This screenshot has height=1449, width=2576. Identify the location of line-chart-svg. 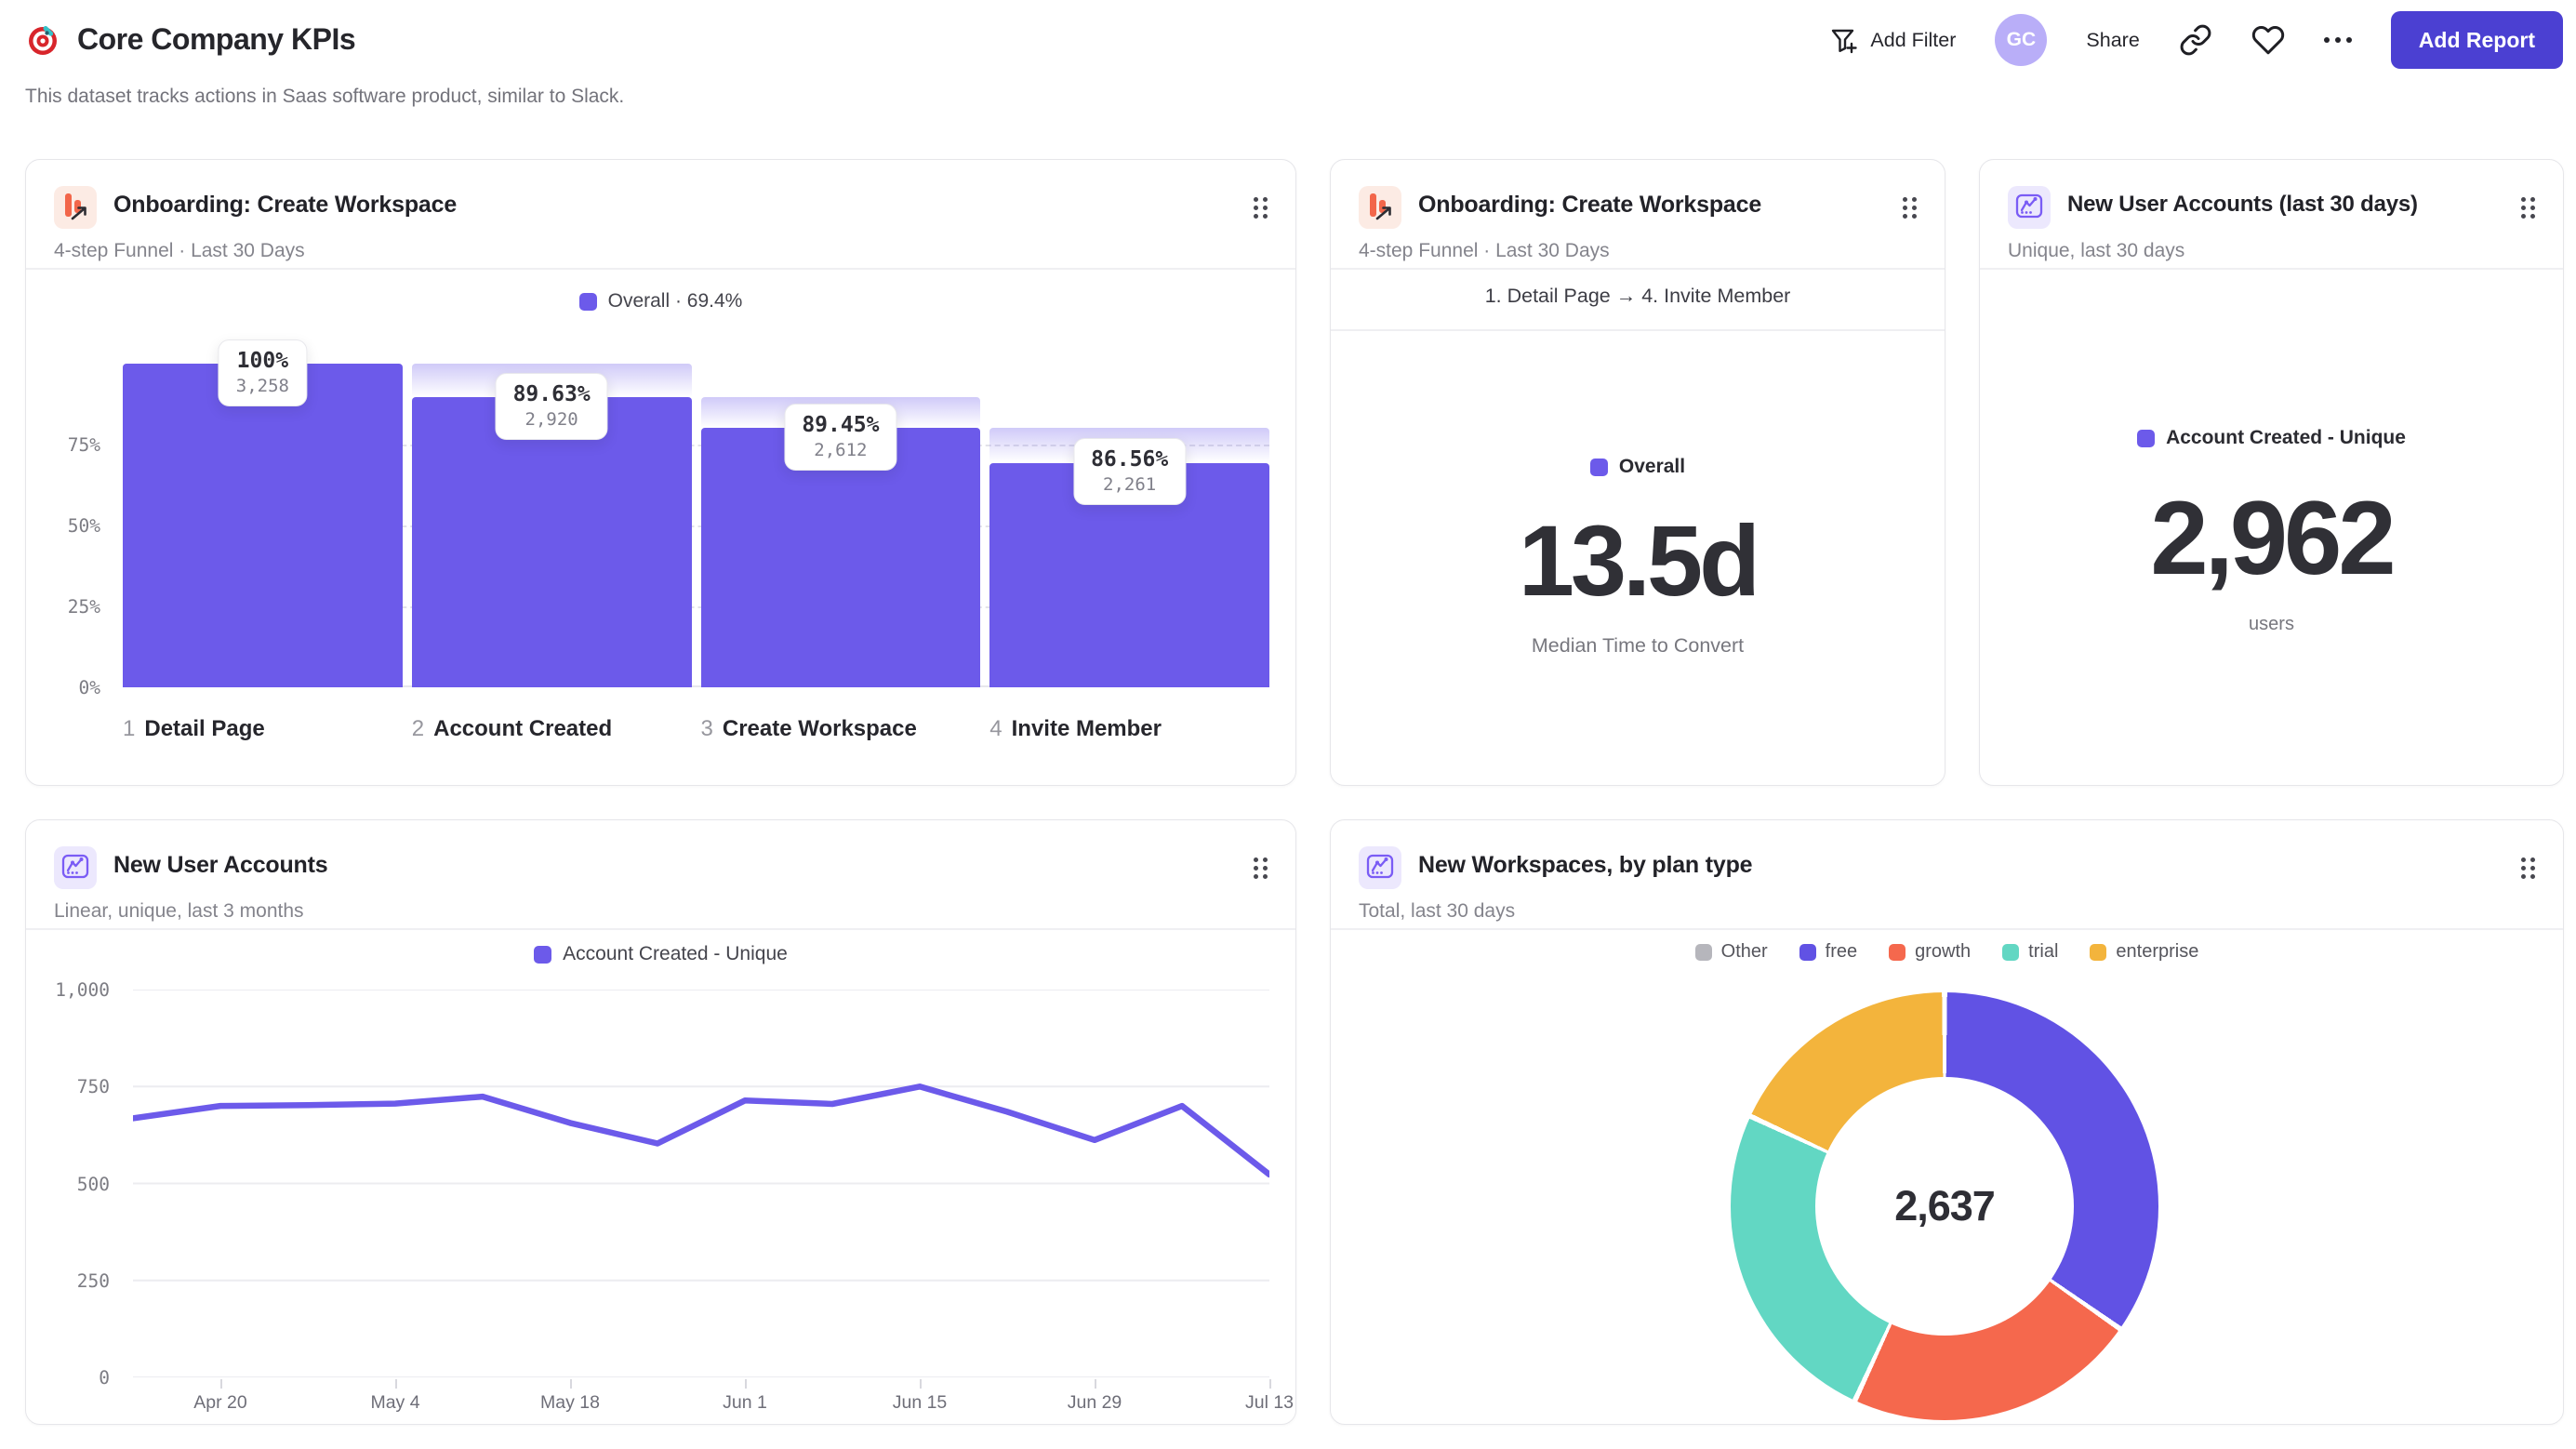
(701, 1183).